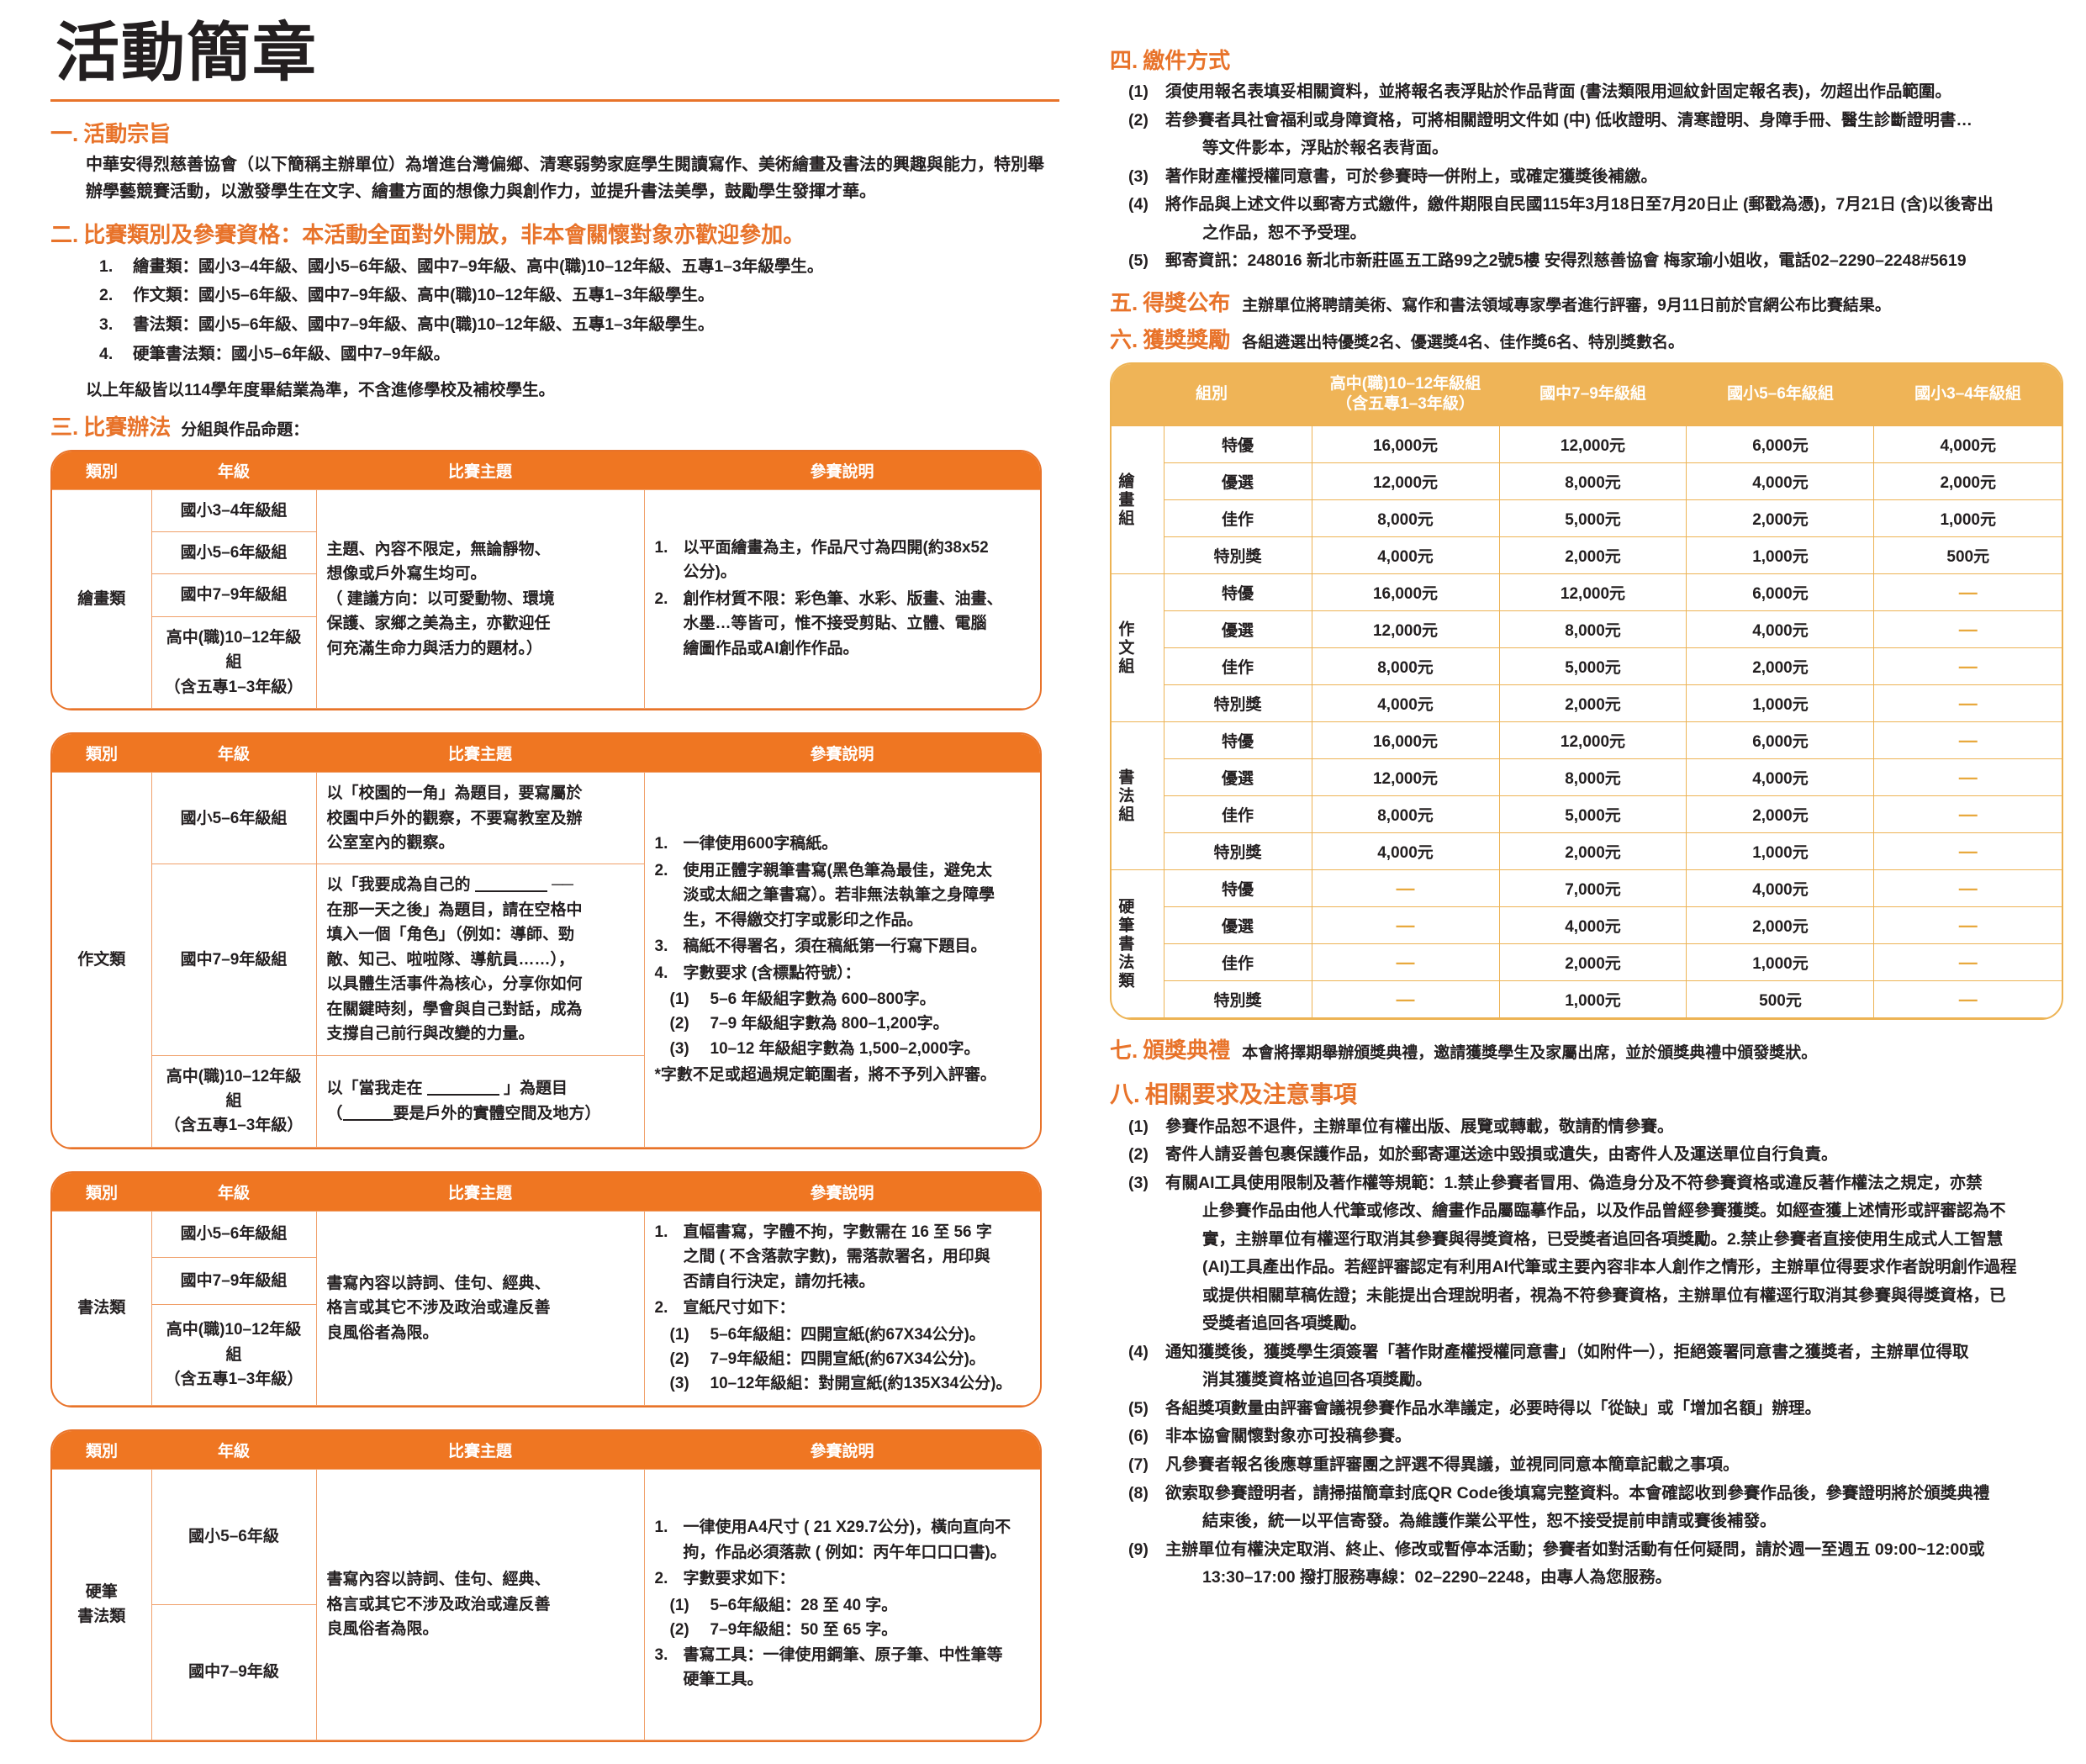  Describe the element at coordinates (843, 1578) in the screenshot. I see `rule-item: 2. 字數要求如下：` at that location.